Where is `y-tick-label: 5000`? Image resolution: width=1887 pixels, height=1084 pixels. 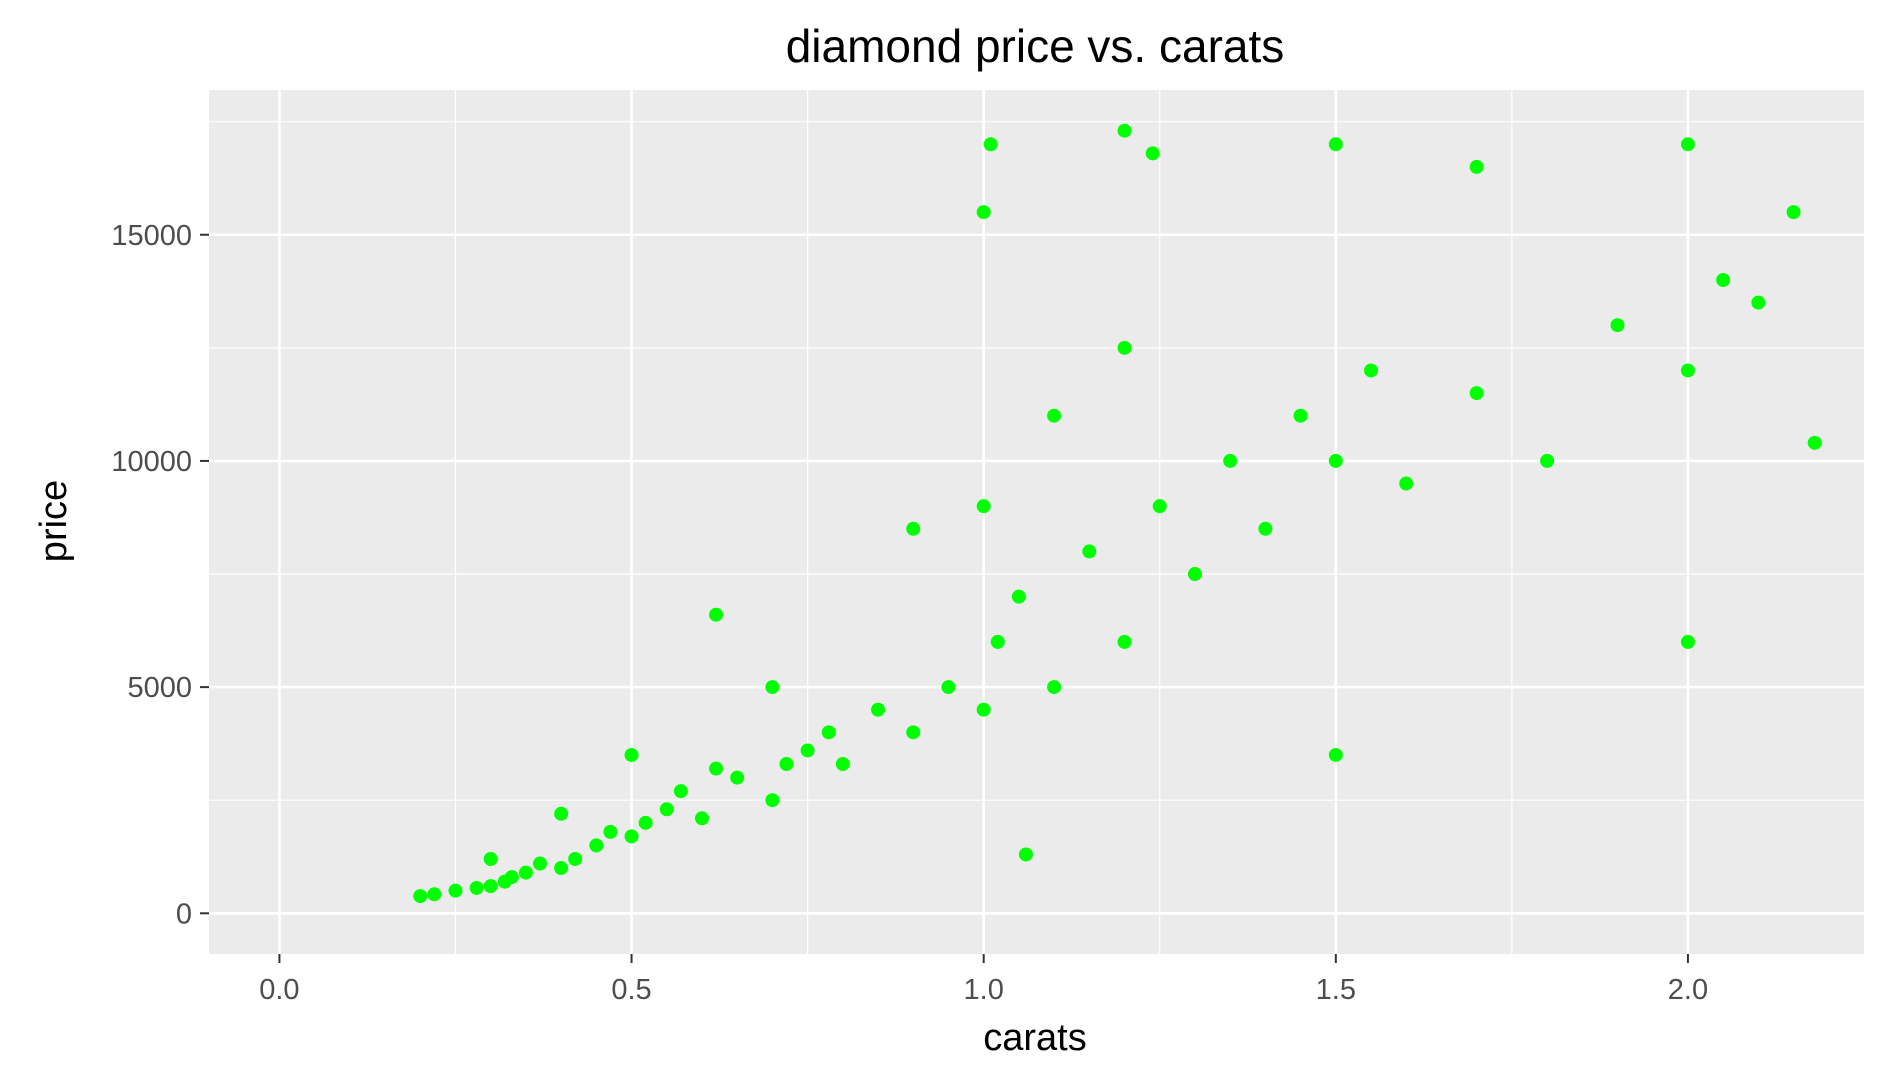 y-tick-label: 5000 is located at coordinates (159, 688).